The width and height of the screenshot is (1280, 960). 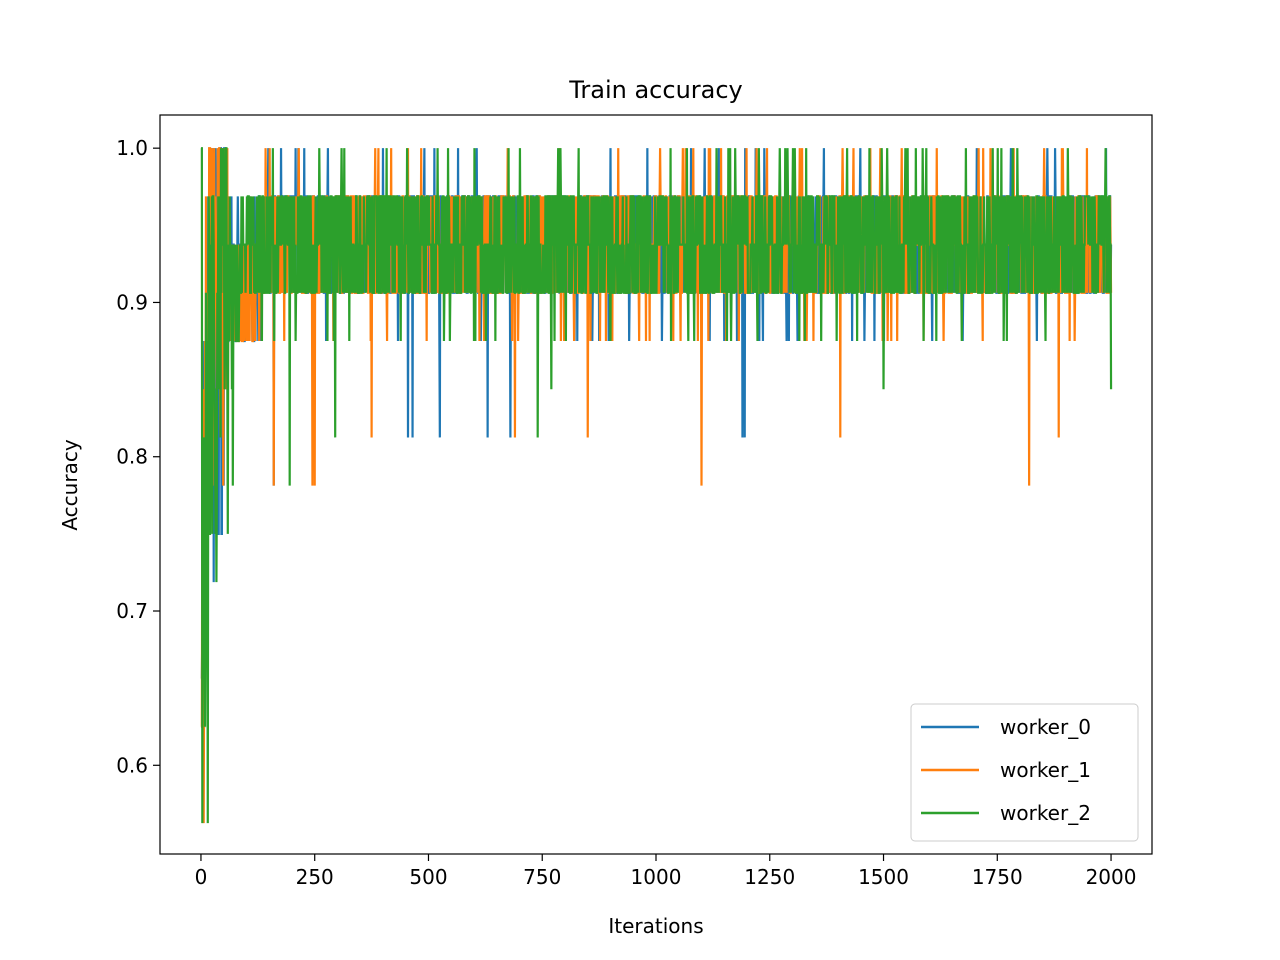 I want to click on legend: worker_0 worker_1 worker_2, so click(x=1024, y=772).